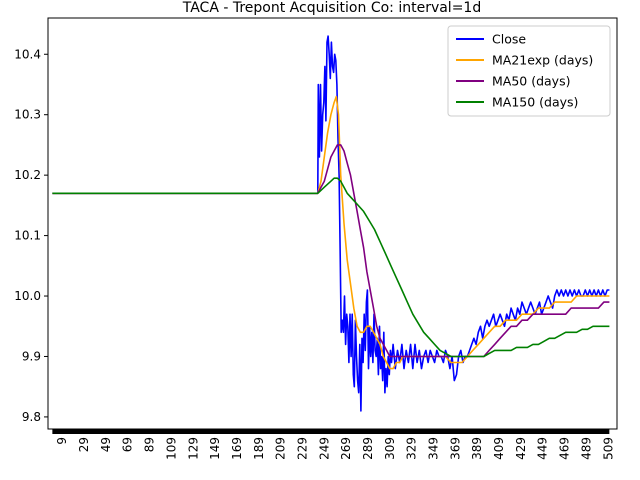 This screenshot has height=480, width=640. What do you see at coordinates (531, 81) in the screenshot?
I see `legend-label-ma50-days: MA50 (days)` at bounding box center [531, 81].